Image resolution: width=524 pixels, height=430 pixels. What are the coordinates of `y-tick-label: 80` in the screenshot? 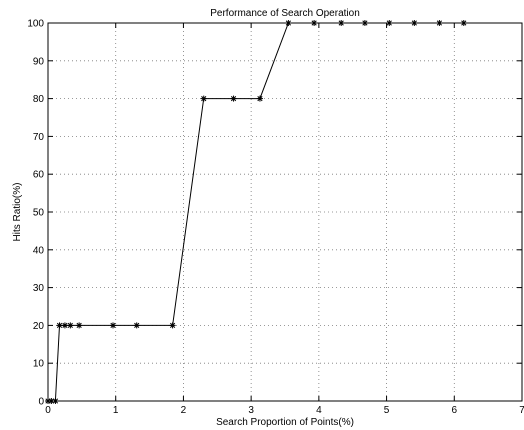 It's located at (39, 99).